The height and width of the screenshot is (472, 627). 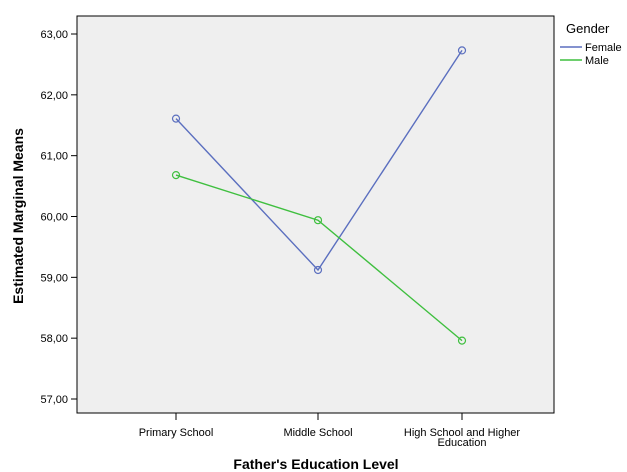 I want to click on y-tick-label: 59,00, so click(x=54, y=278).